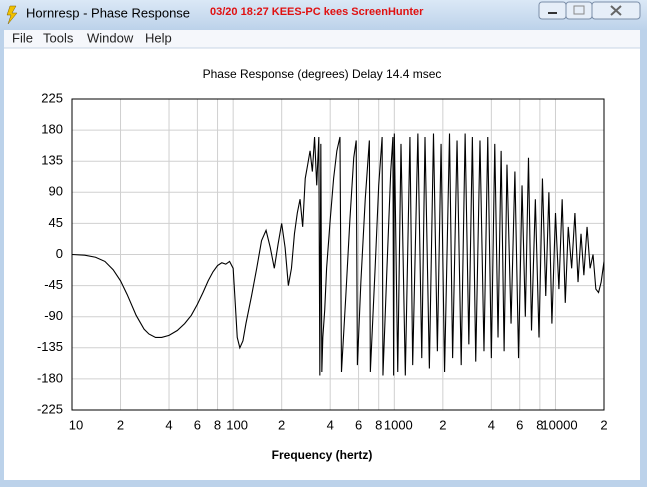 This screenshot has width=647, height=487. I want to click on x-tick-label: 10000, so click(559, 424).